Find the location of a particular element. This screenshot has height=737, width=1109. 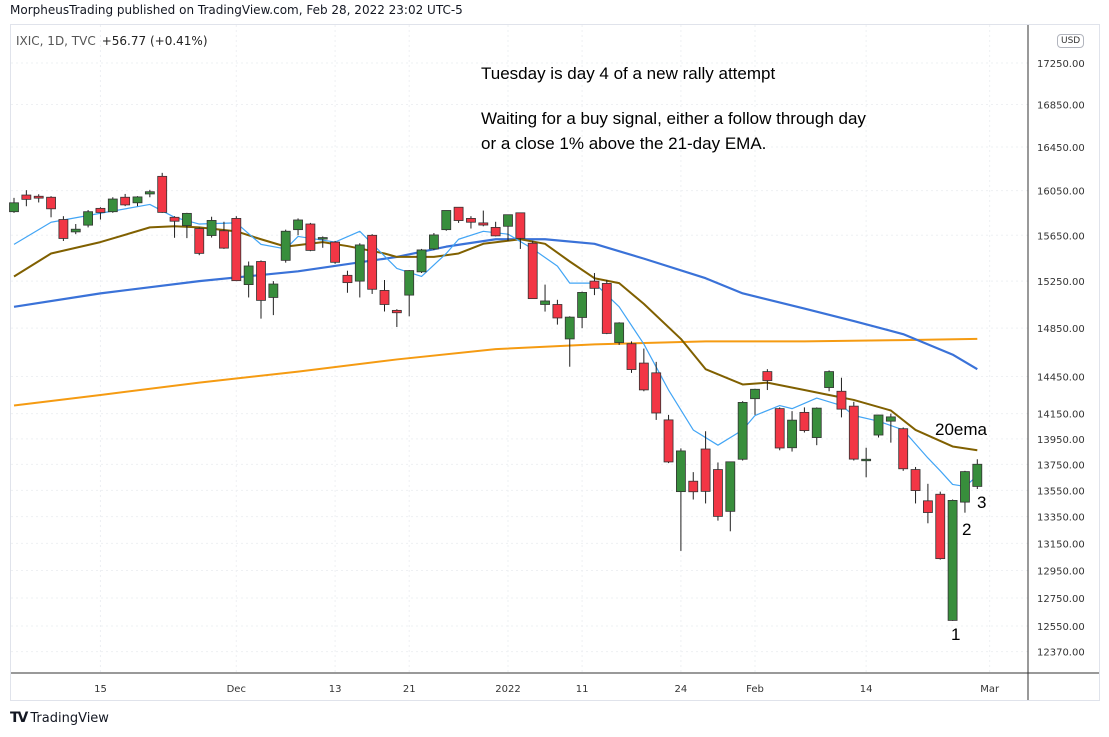

price-tick-label: 12550.00 is located at coordinates (1061, 627).